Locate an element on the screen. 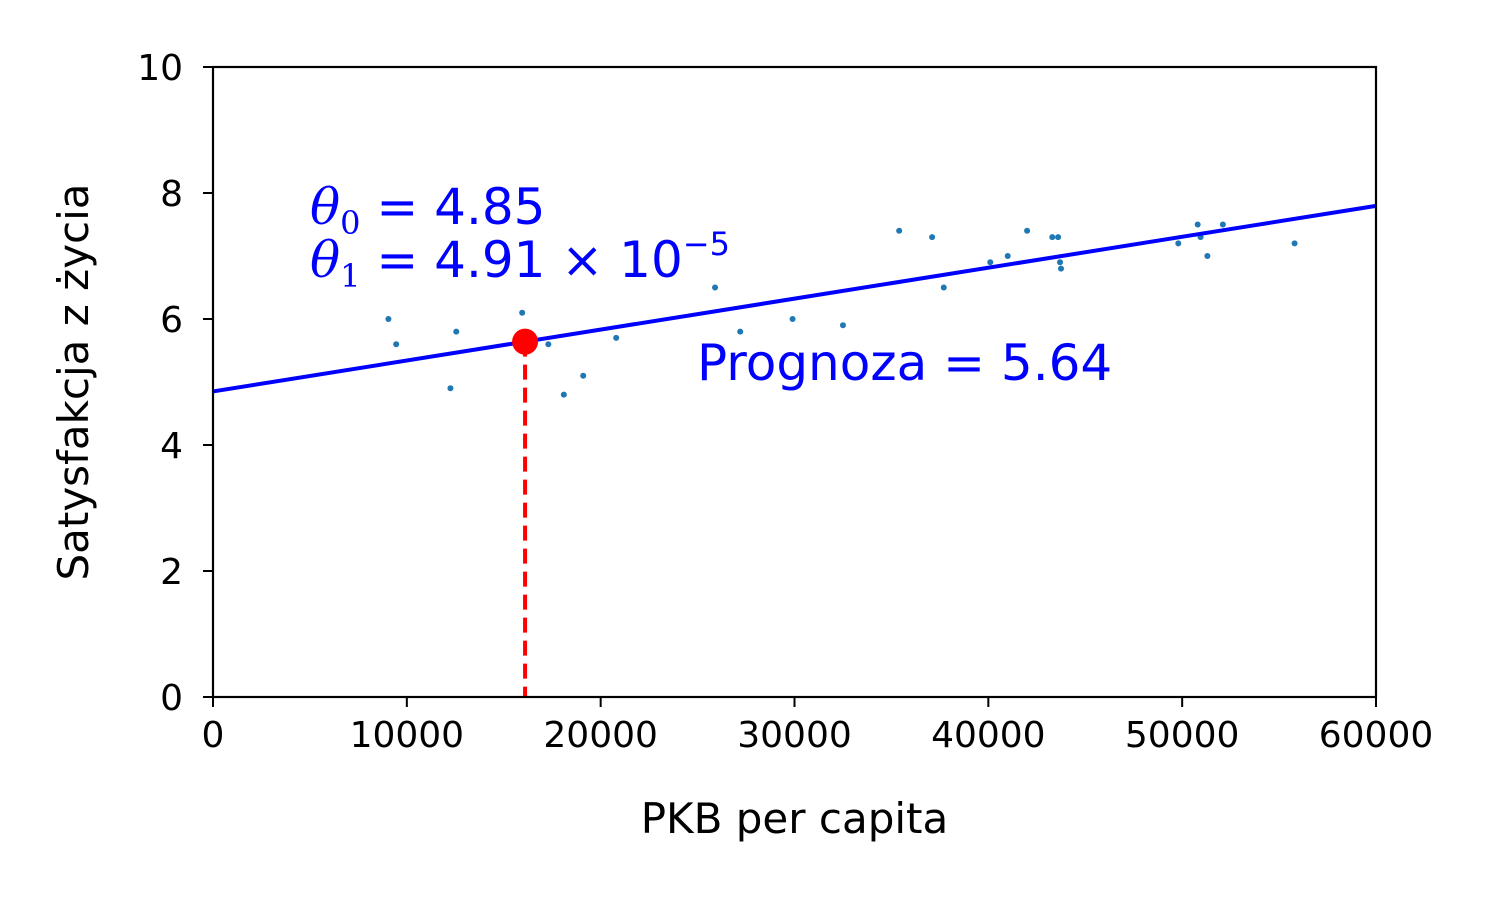  y-tick-label: 8 is located at coordinates (171, 194).